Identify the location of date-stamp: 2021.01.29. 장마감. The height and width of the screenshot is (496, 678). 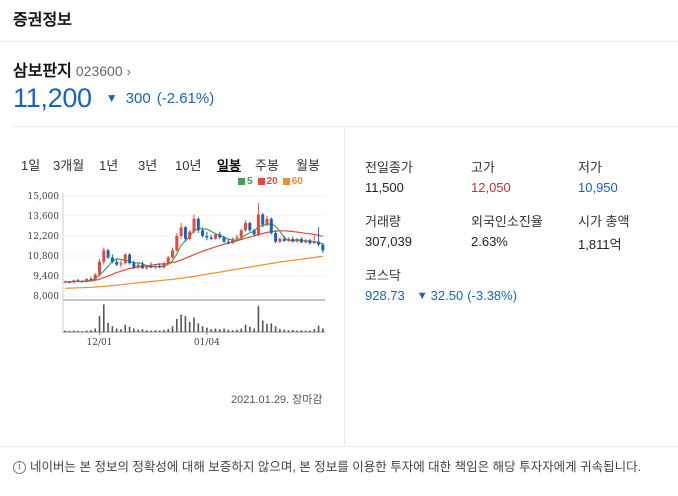
(277, 400).